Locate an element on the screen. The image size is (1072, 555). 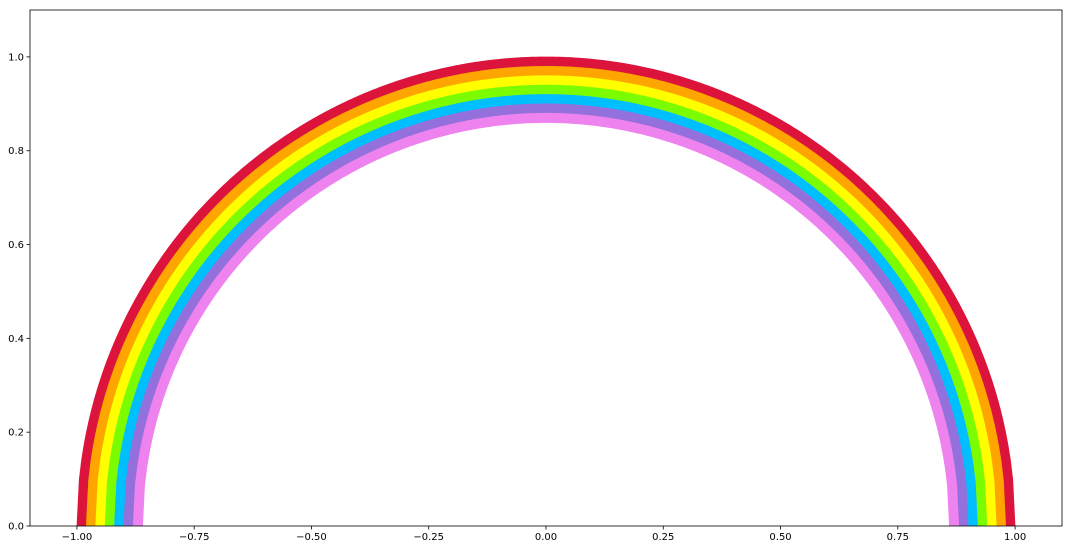
x-axis: −1.00 −0.75 −0.50 −0.25 0.00 0.25 0.50 0.75 1.00 is located at coordinates (544, 534).